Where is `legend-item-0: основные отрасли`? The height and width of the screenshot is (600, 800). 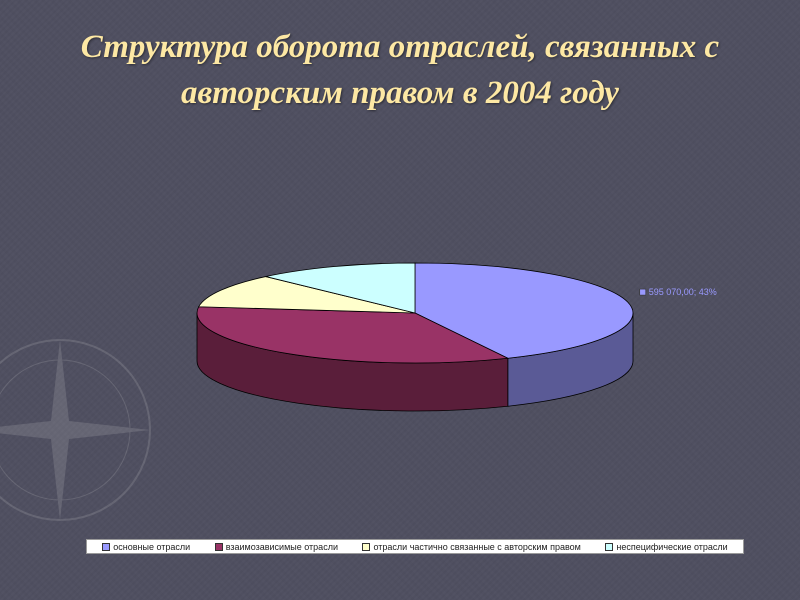 legend-item-0: основные отрасли is located at coordinates (146, 547).